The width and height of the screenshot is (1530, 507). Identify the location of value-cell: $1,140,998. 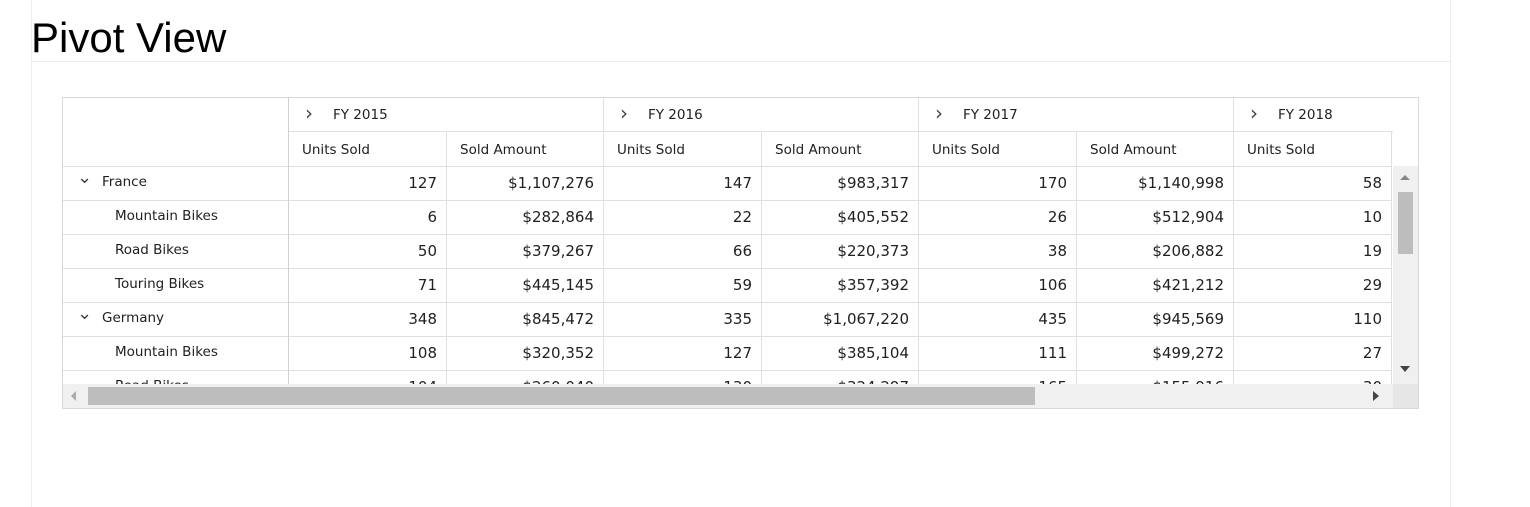
(1155, 184).